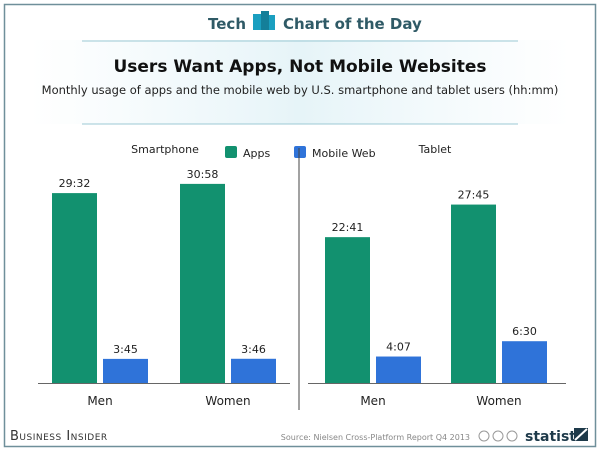  Describe the element at coordinates (264, 20) in the screenshot. I see `chart-of-day-icon` at that location.